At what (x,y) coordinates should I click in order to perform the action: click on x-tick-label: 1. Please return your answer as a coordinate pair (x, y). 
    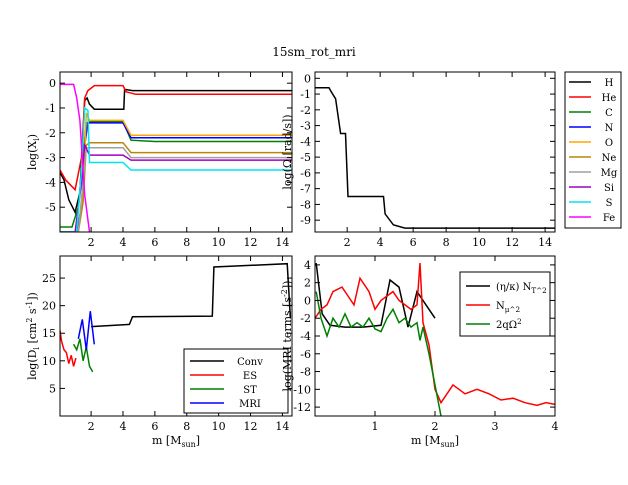
    Looking at the image, I should click on (375, 426).